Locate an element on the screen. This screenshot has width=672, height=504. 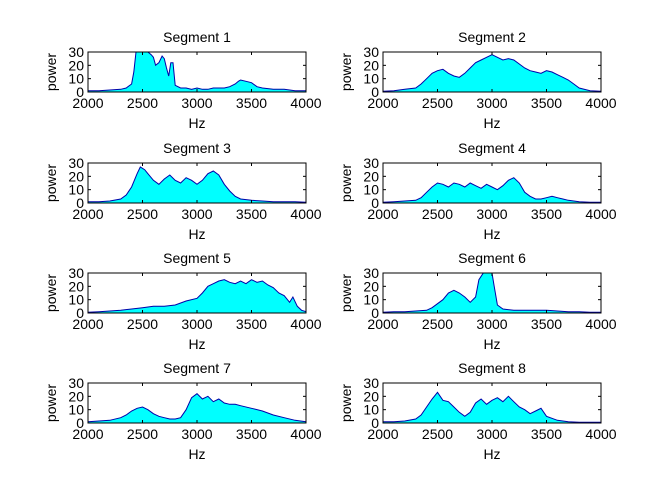
axes-box is located at coordinates (197, 72).